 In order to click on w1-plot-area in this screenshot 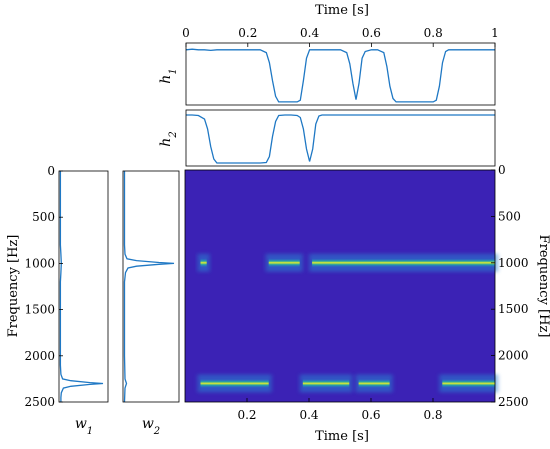, I will do `click(81, 286)`.